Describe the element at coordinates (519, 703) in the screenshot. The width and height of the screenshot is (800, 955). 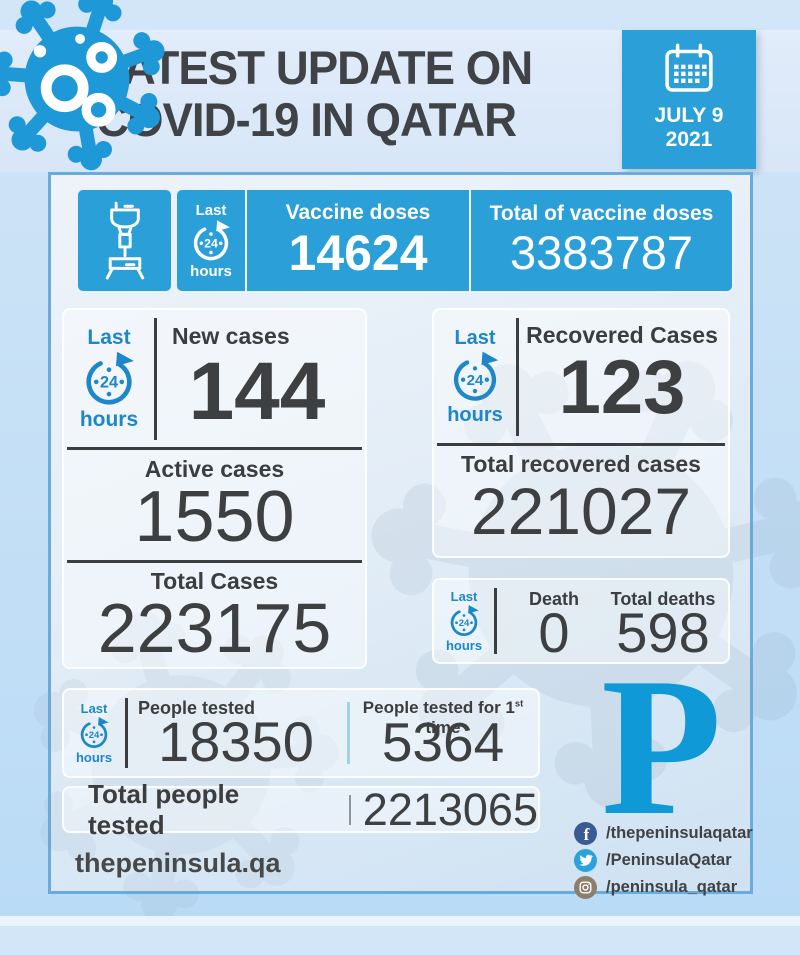
I see `first-time-label-sup: st` at that location.